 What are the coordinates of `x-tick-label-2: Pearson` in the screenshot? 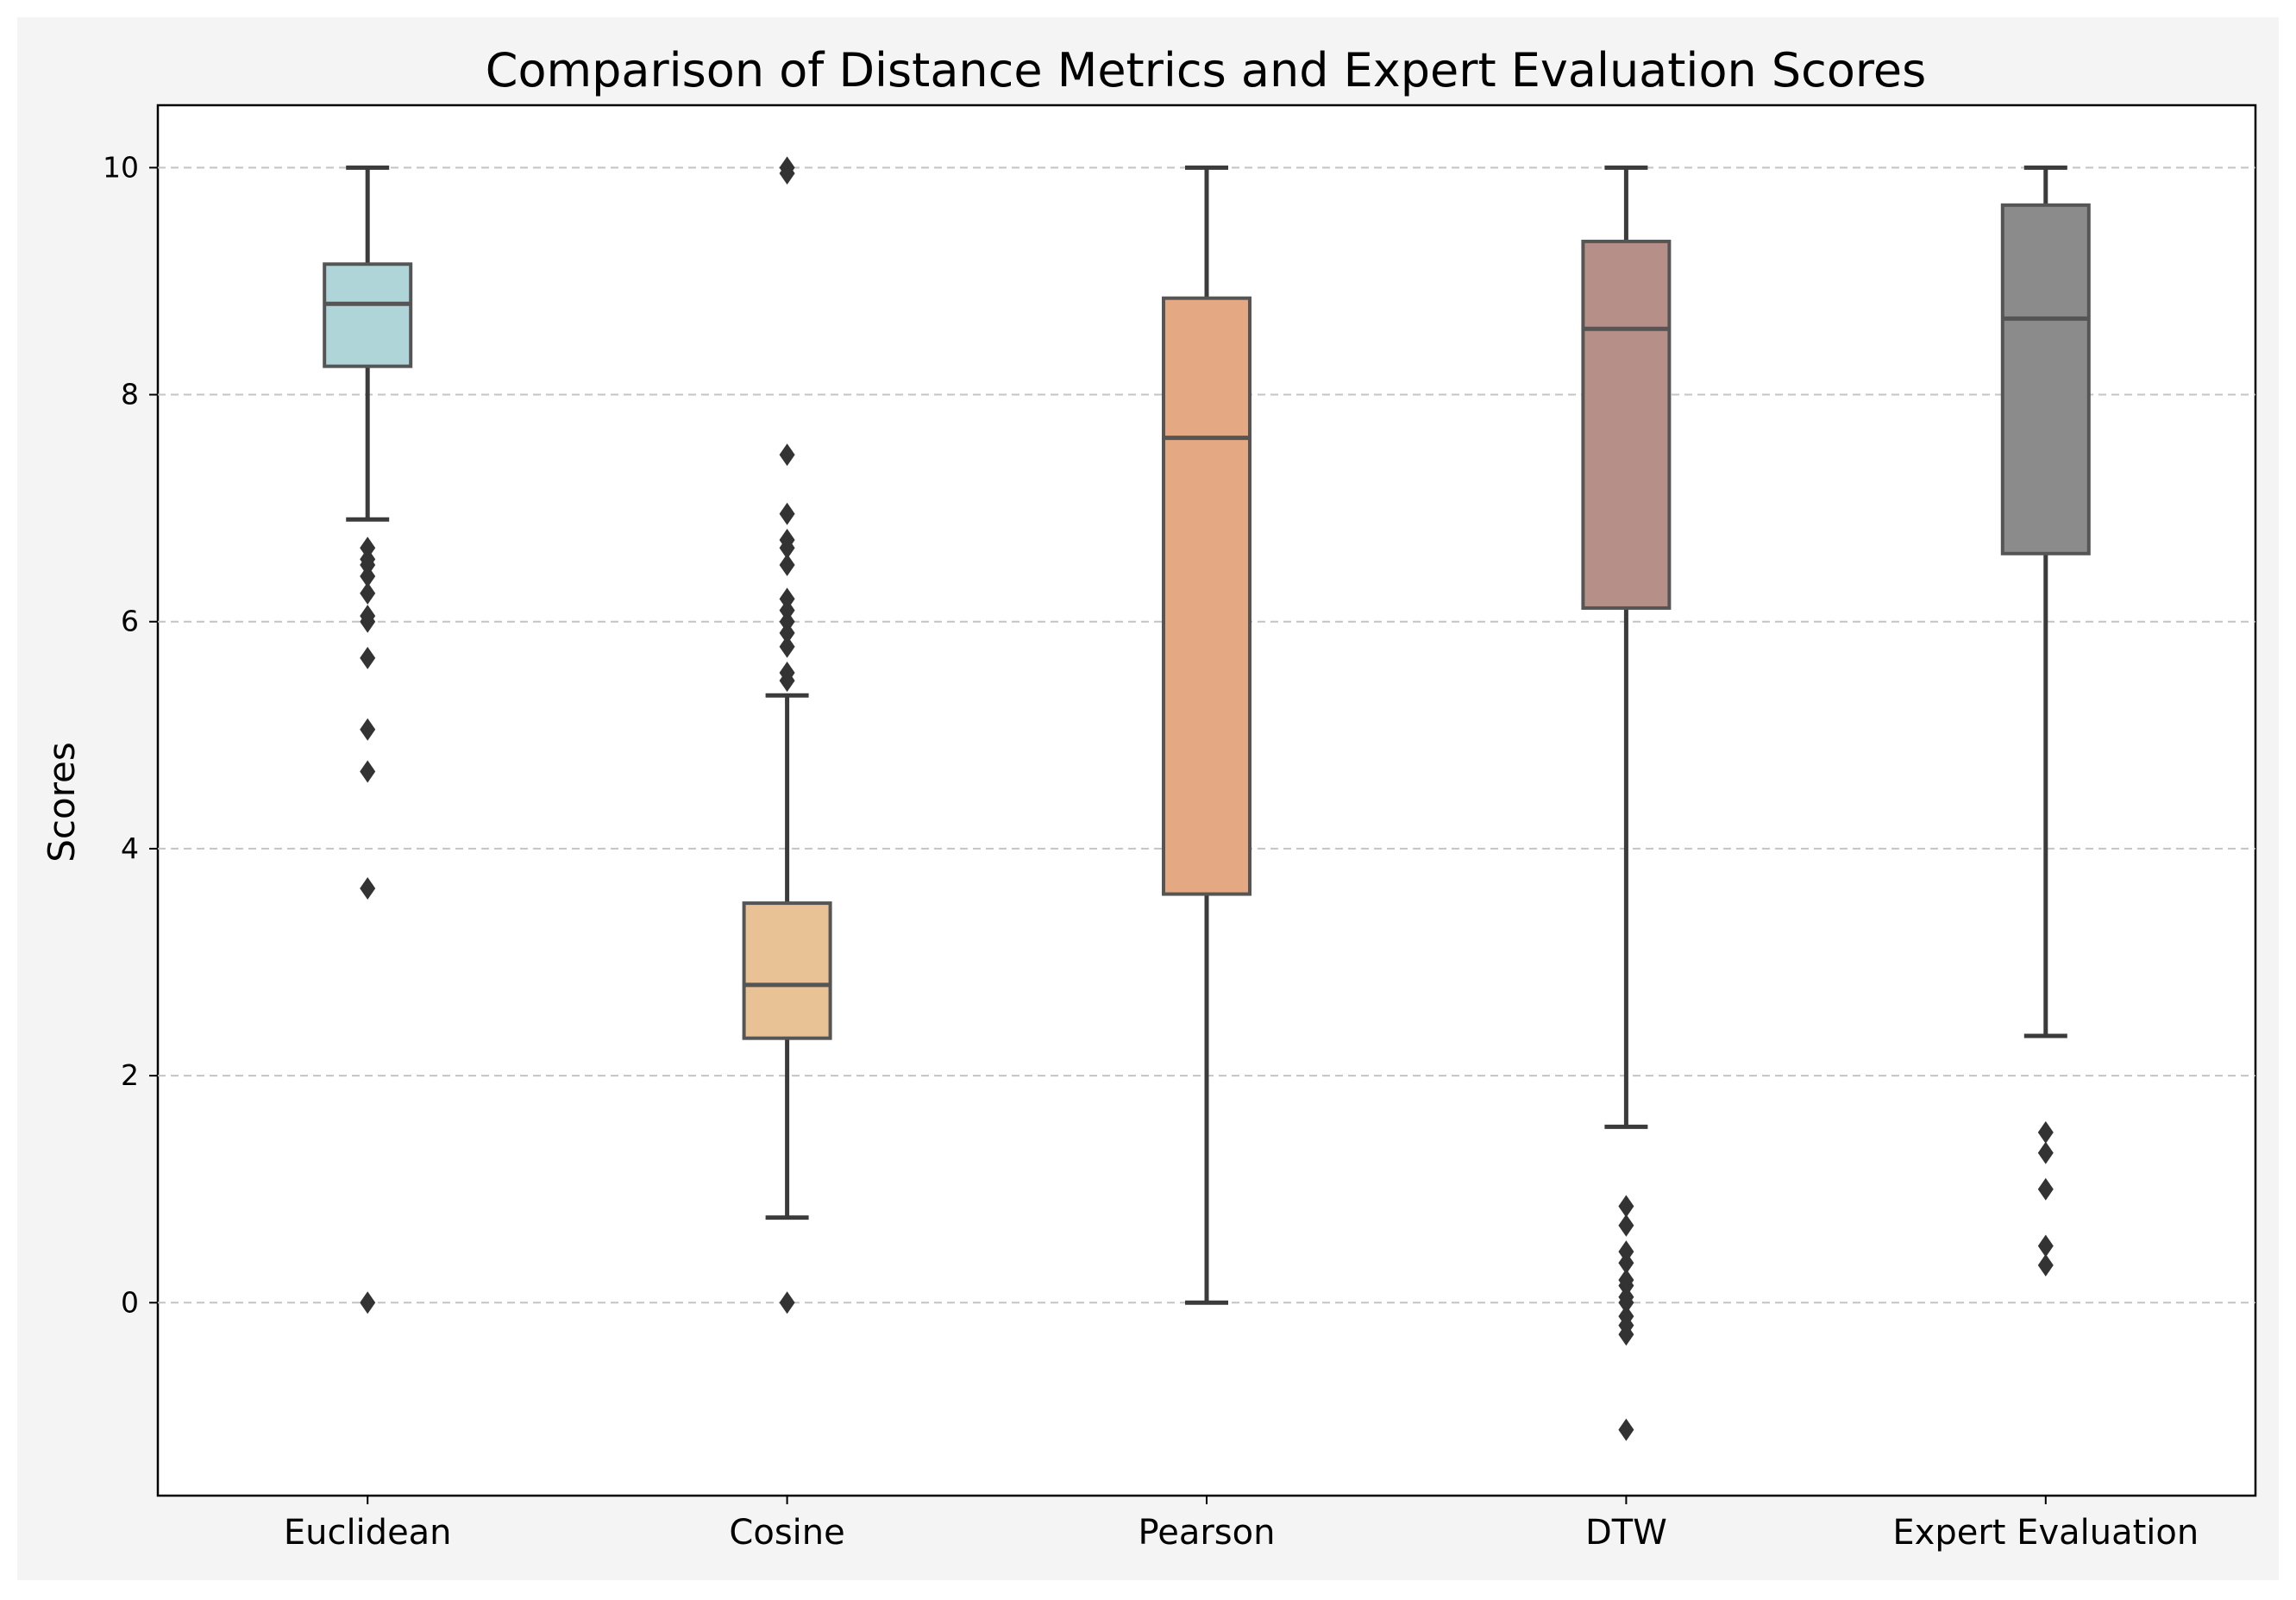 It's located at (1207, 1533).